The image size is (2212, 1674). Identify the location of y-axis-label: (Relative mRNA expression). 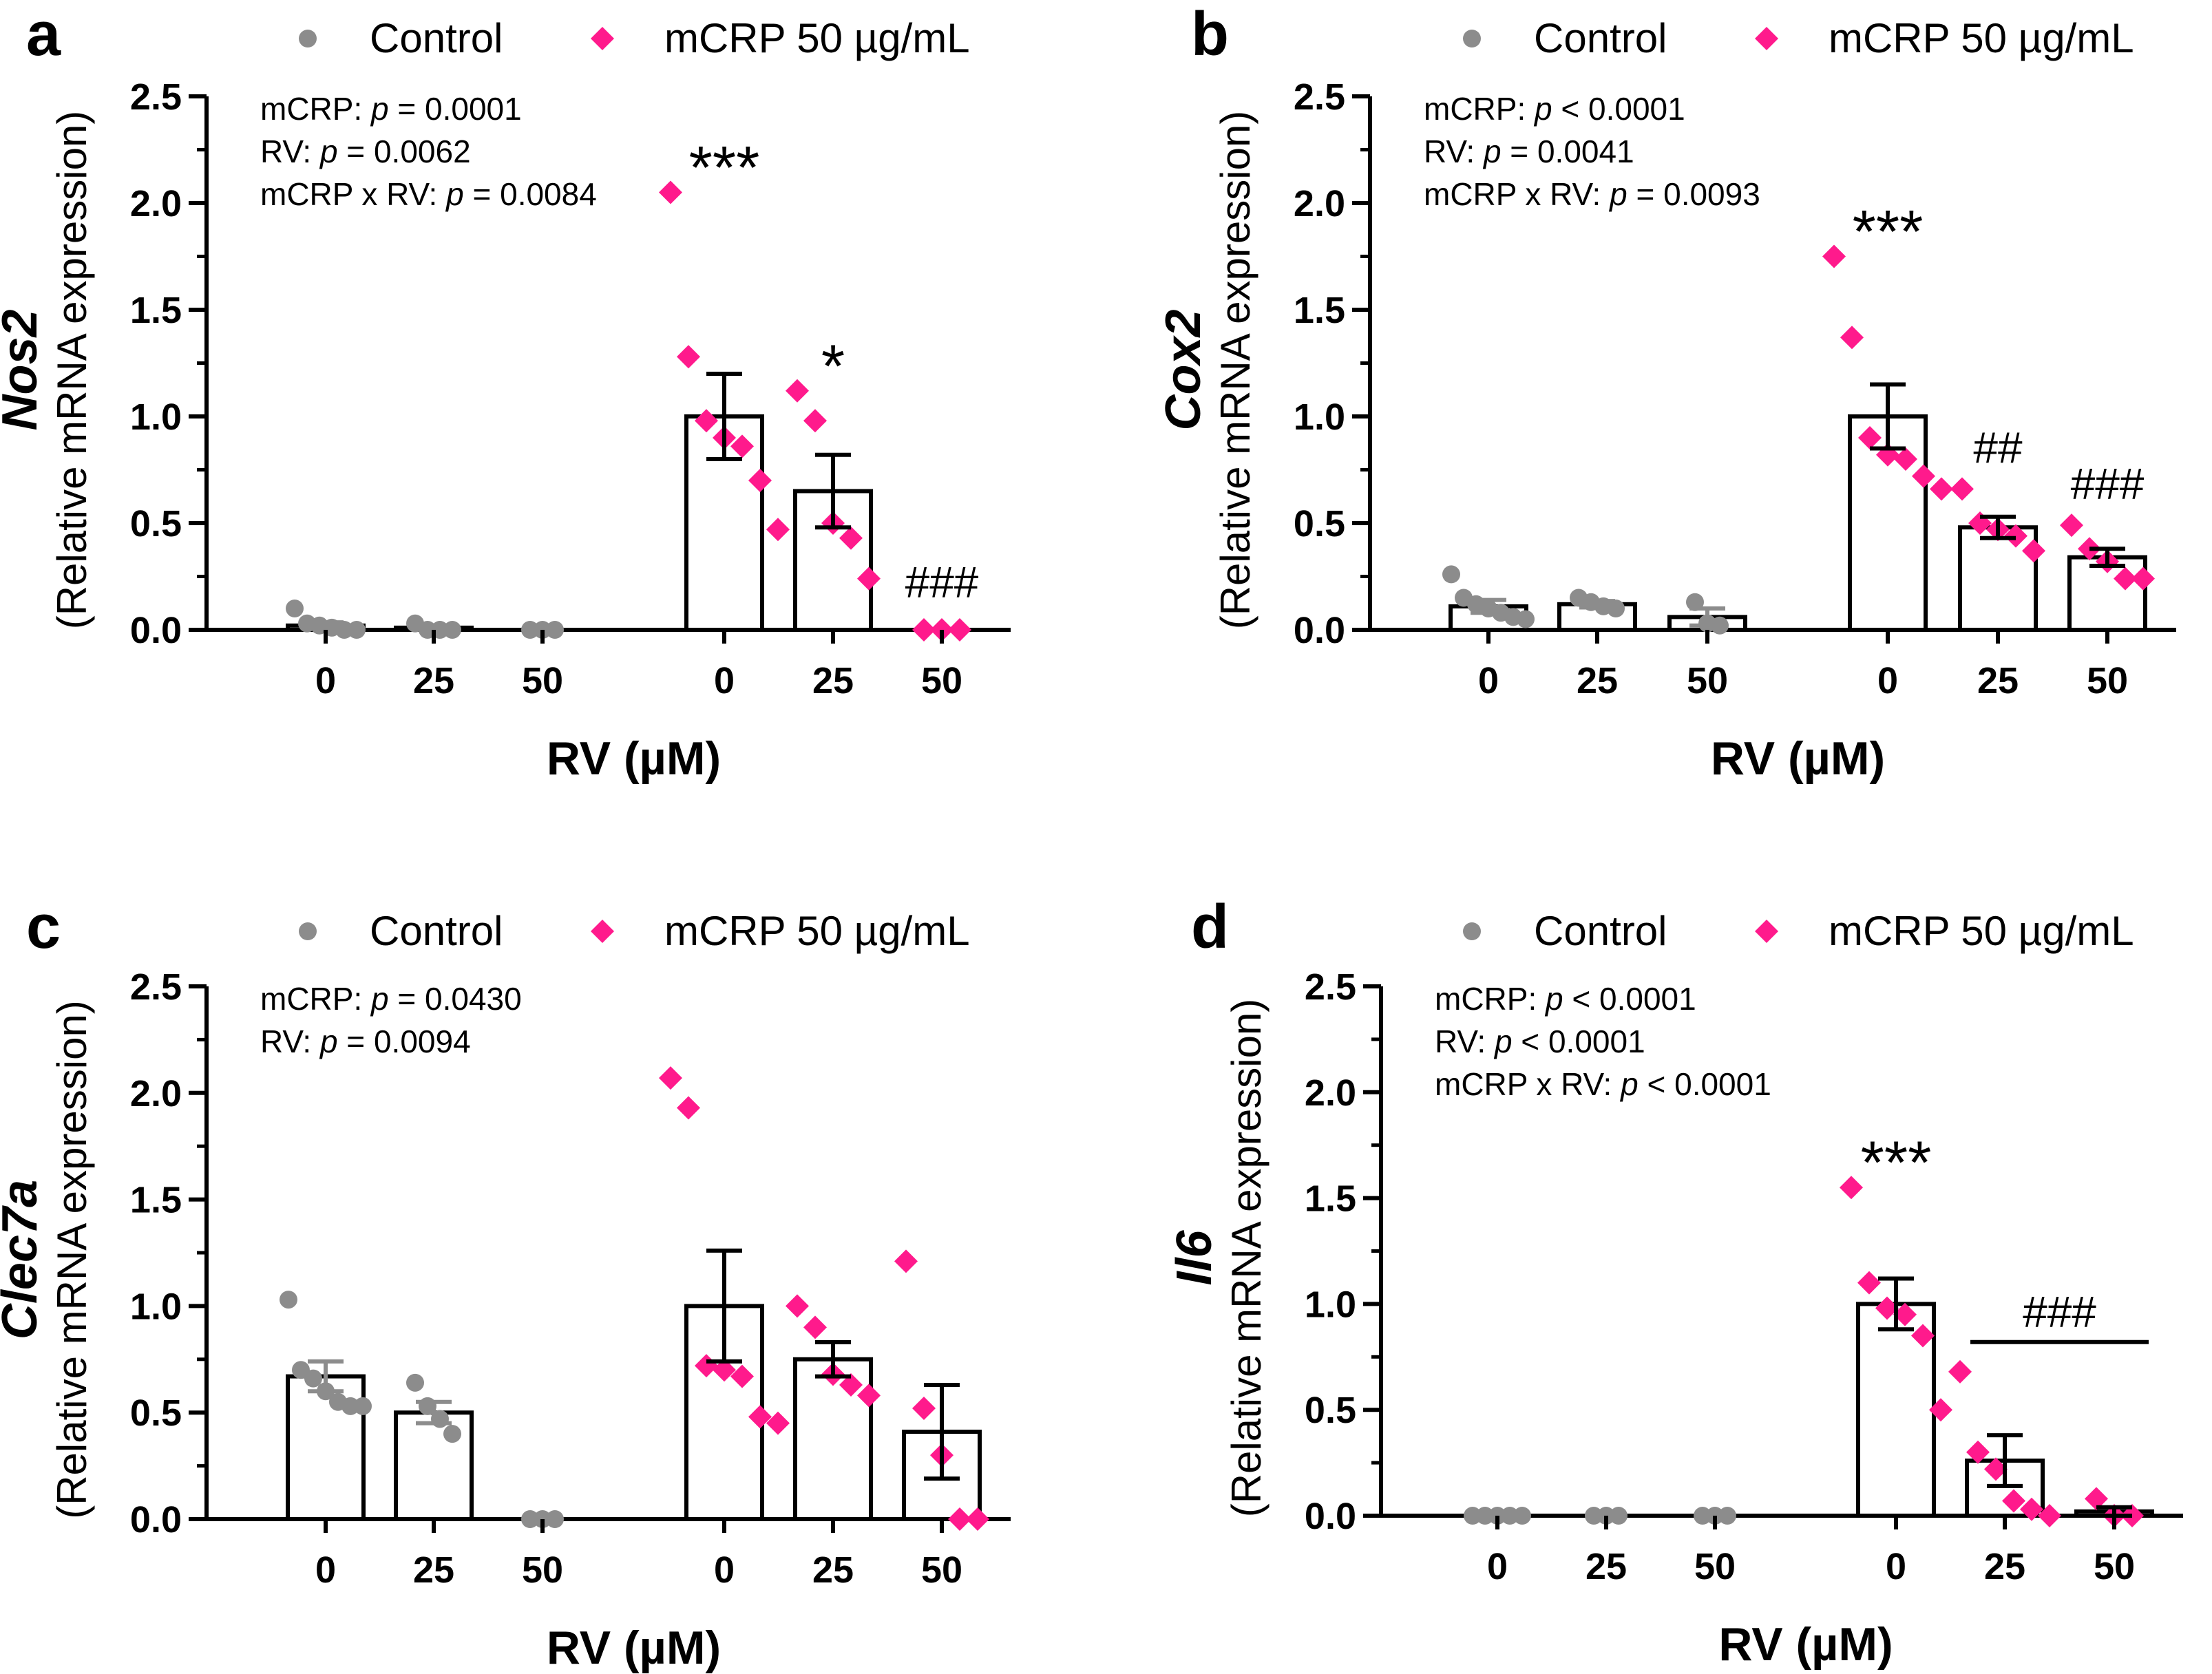
(1235, 371).